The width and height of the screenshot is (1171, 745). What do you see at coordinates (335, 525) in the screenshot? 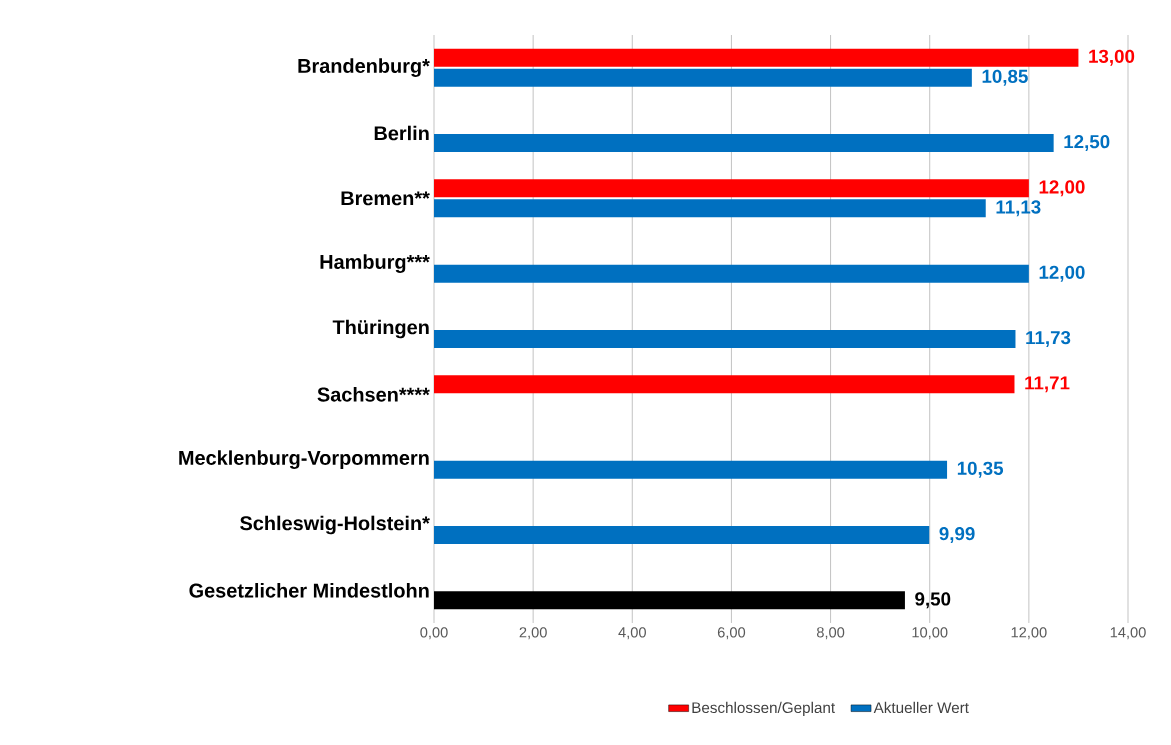
I see `y-tick-label: Schleswig-Holstein*` at bounding box center [335, 525].